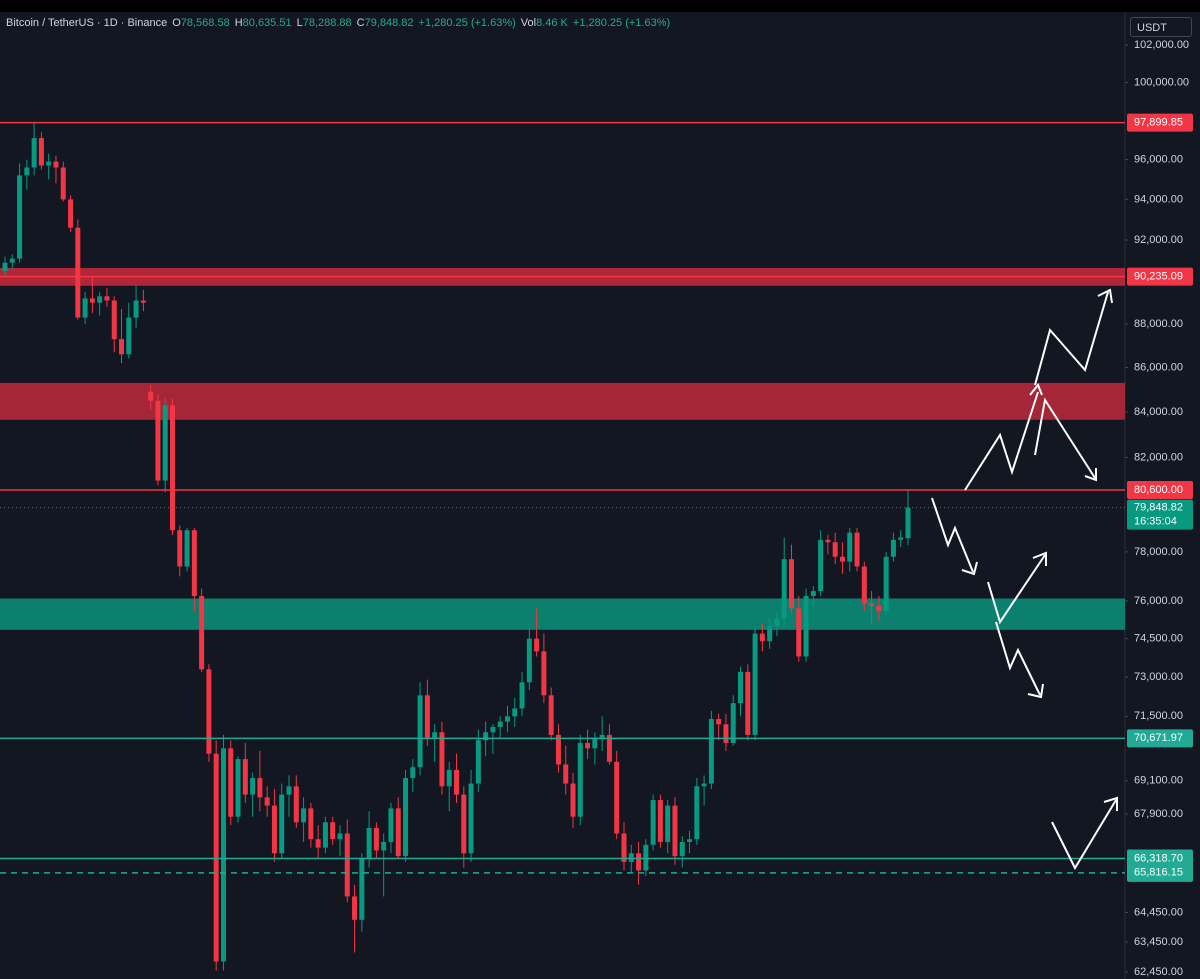 The height and width of the screenshot is (979, 1200). Describe the element at coordinates (299, 23) in the screenshot. I see `legend-key: L` at that location.